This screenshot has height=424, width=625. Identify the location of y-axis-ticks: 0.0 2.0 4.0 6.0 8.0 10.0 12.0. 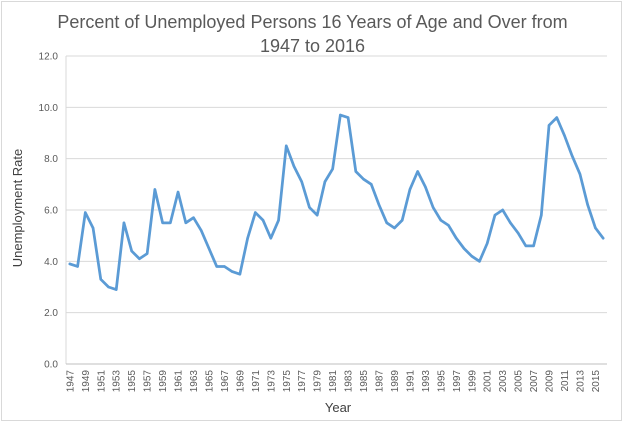
(49, 211).